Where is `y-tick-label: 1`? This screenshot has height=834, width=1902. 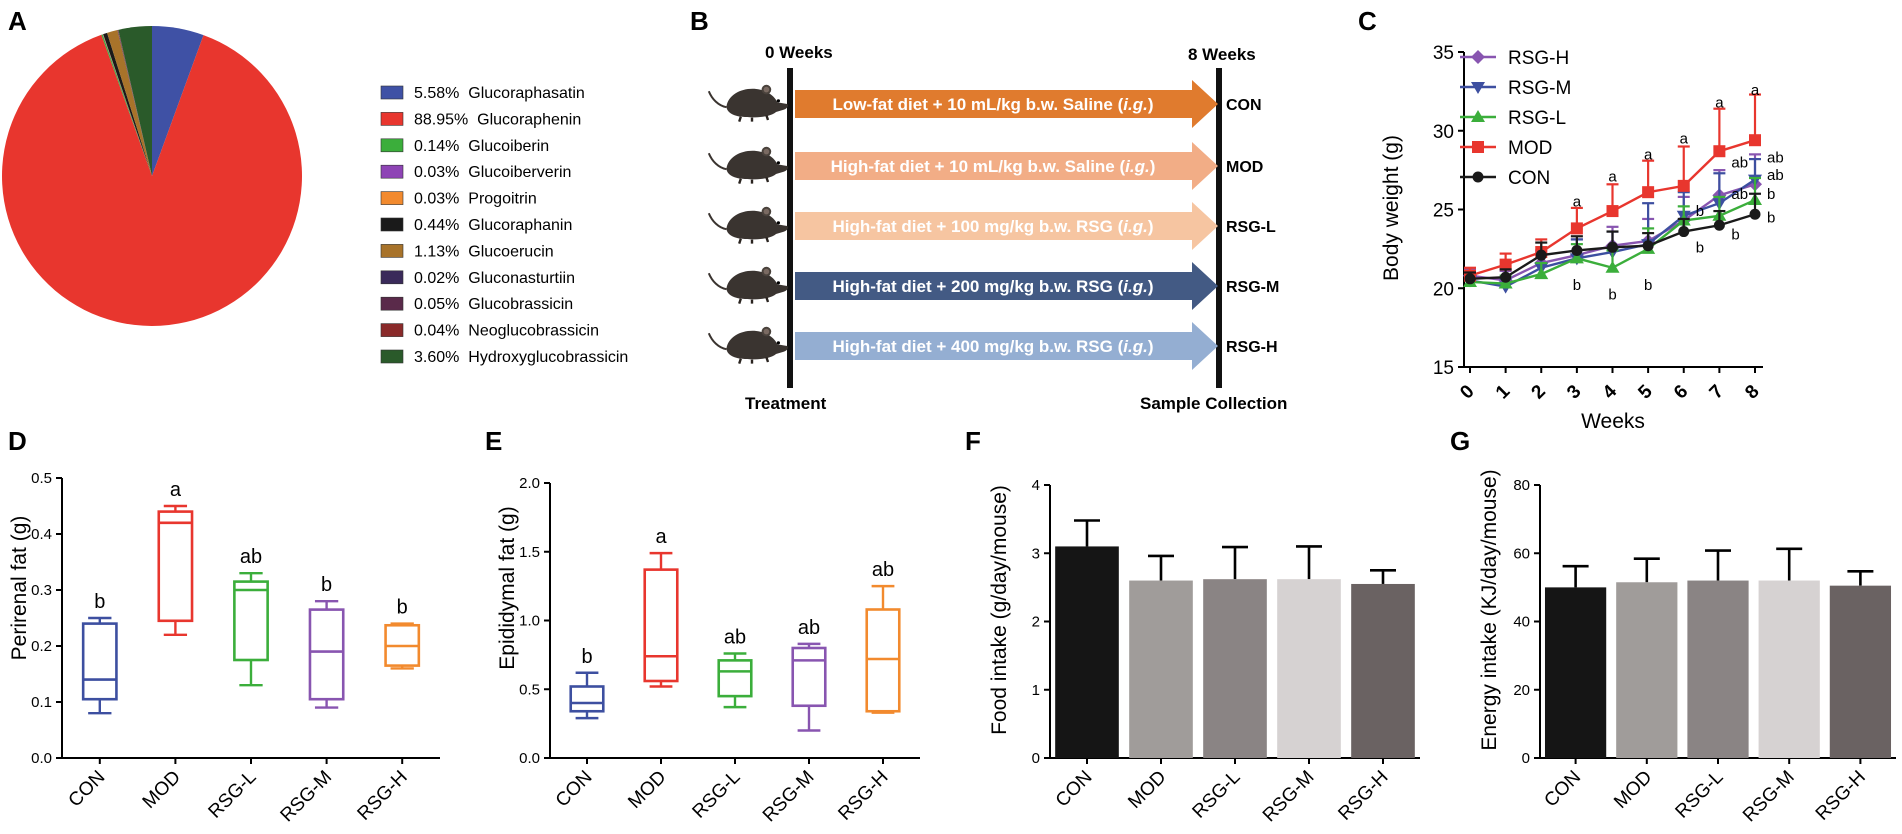
y-tick-label: 1 is located at coordinates (1036, 690).